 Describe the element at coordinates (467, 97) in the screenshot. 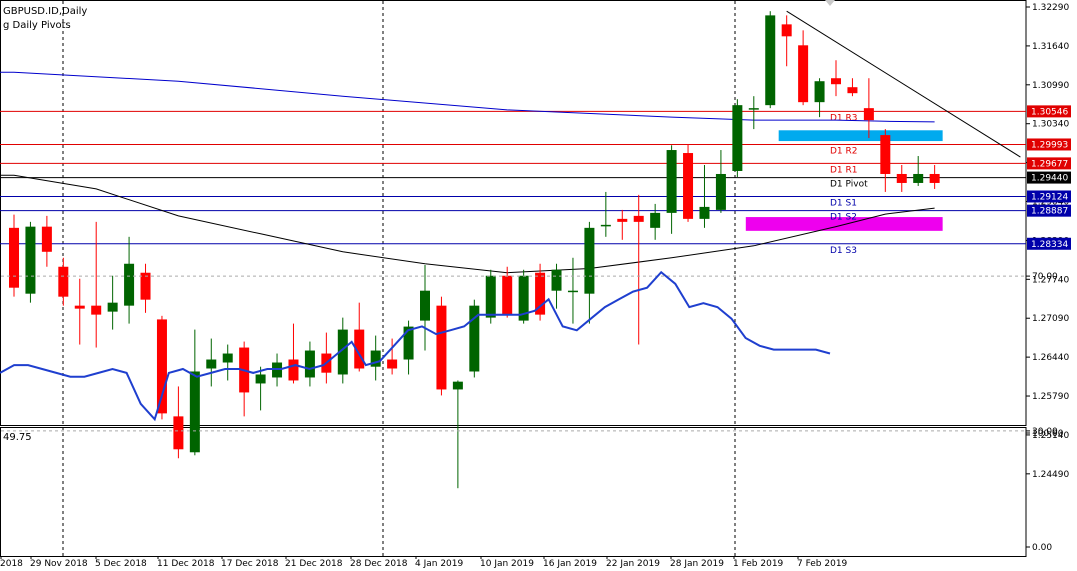

I see `ma-slow-line` at that location.